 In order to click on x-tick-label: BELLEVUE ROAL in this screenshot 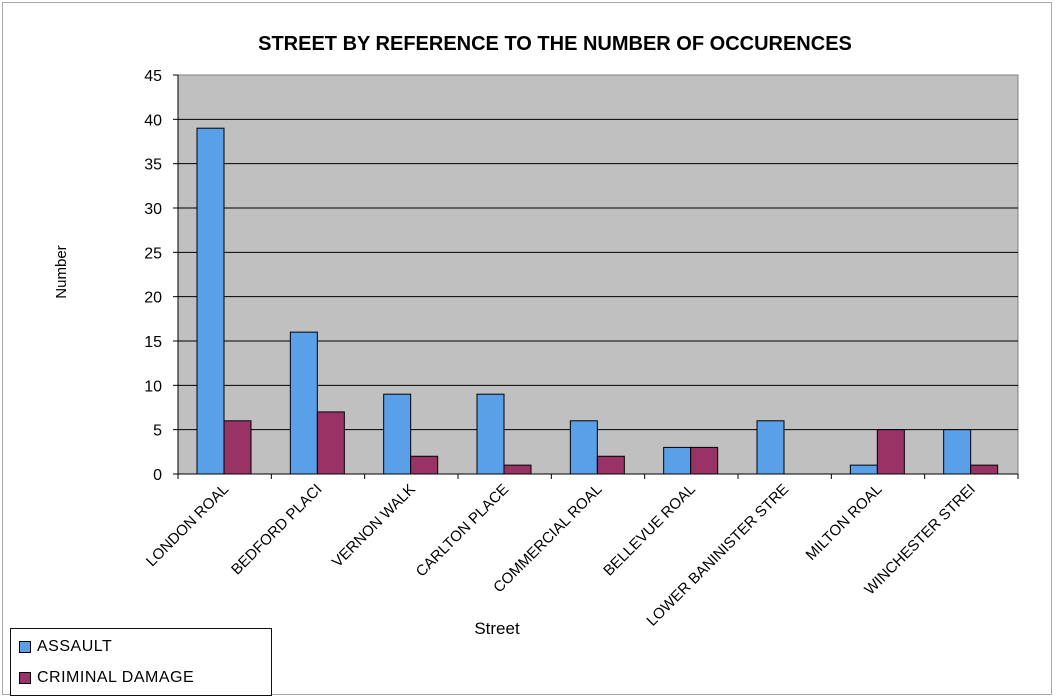, I will do `click(649, 530)`.